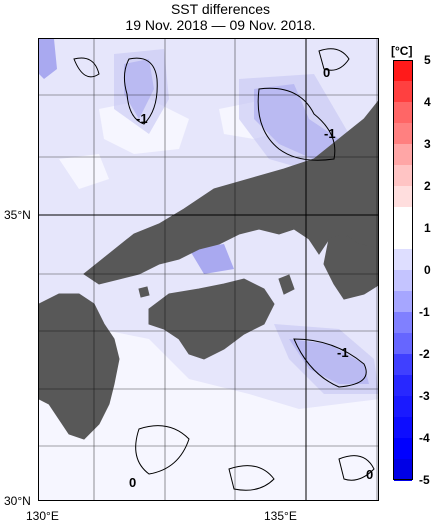  What do you see at coordinates (220, 25) in the screenshot?
I see `date-range: 19 Nov. 2018 — 09 Nov. 2018.` at bounding box center [220, 25].